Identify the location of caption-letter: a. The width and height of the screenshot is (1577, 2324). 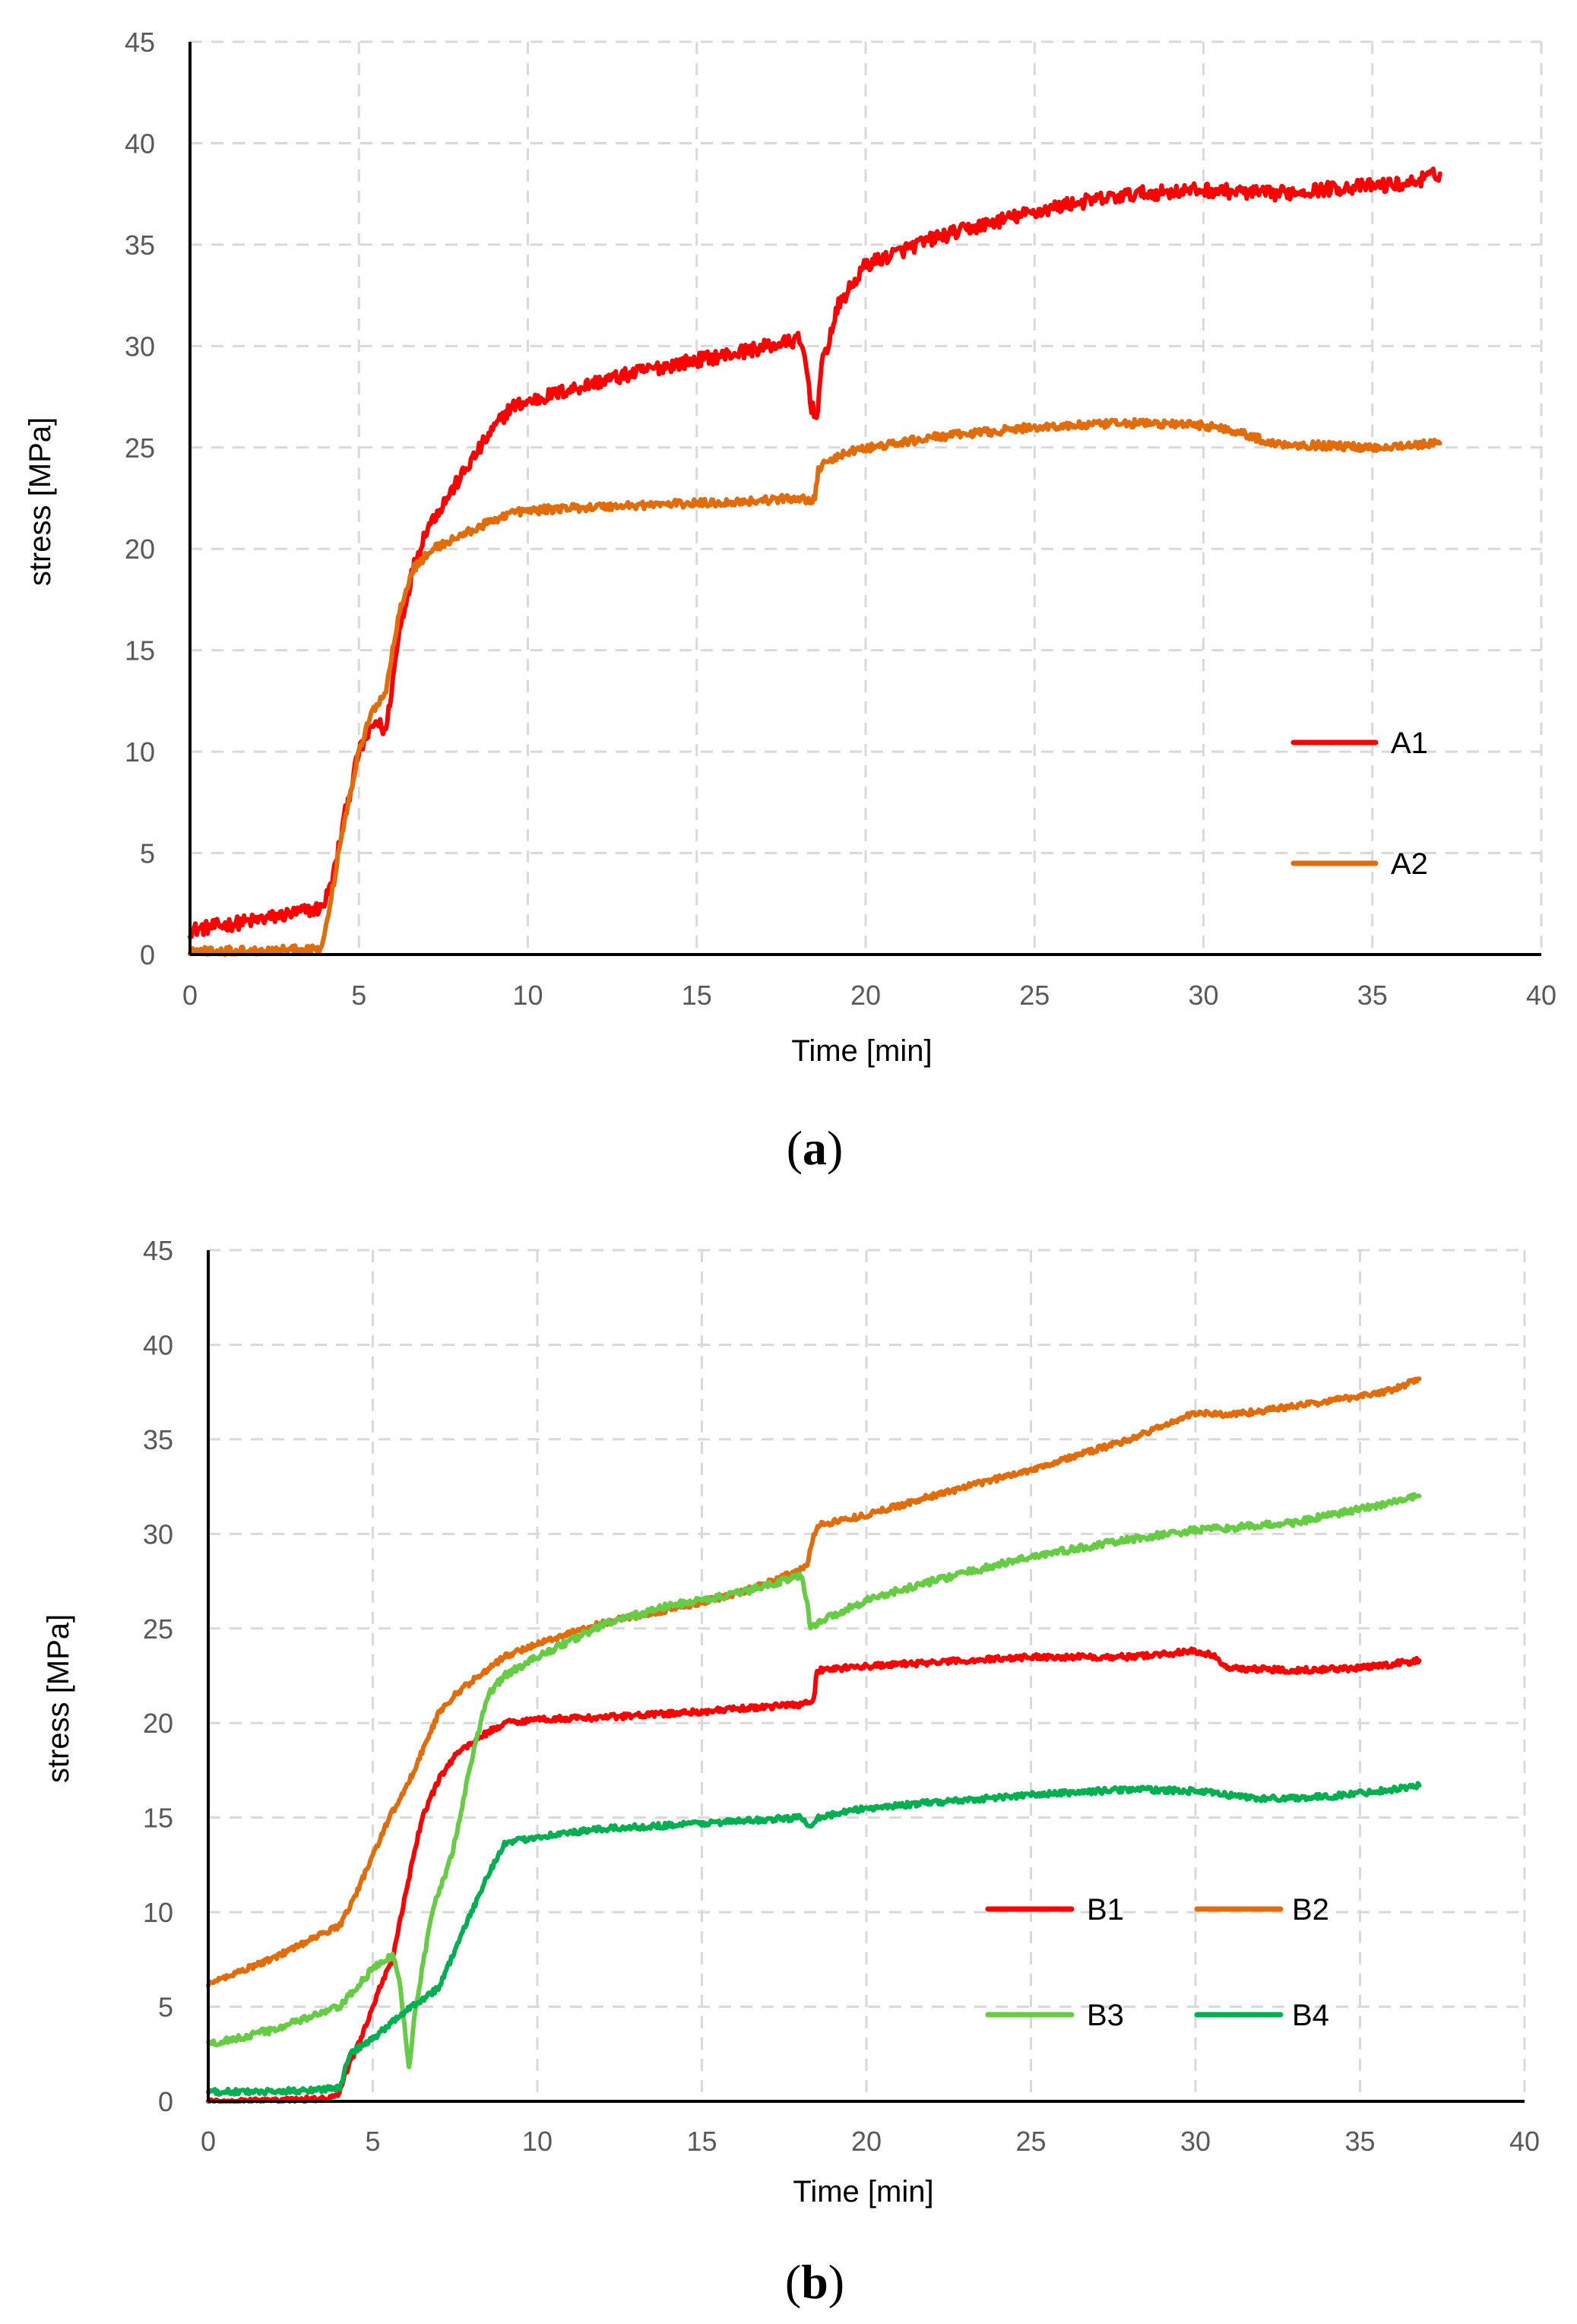
(815, 1148).